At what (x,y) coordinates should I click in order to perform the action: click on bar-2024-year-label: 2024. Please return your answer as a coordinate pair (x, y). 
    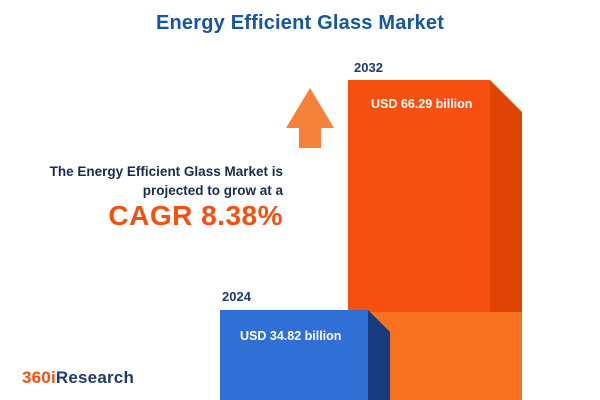
    Looking at the image, I should click on (236, 296).